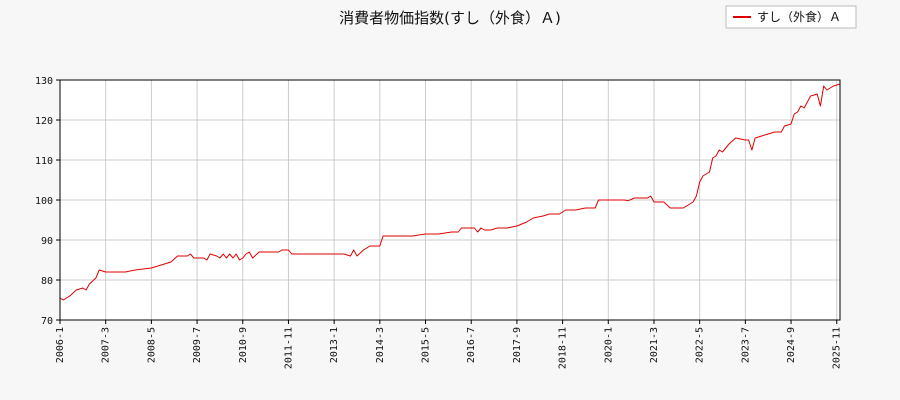  Describe the element at coordinates (745, 345) in the screenshot. I see `x-tick-label: 2023-7` at that location.